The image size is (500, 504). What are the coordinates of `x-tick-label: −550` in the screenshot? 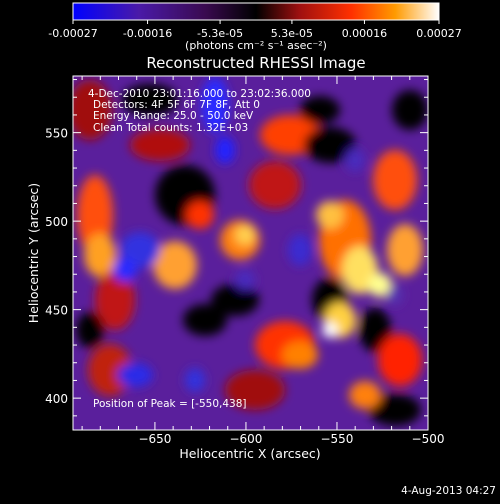 It's located at (336, 439).